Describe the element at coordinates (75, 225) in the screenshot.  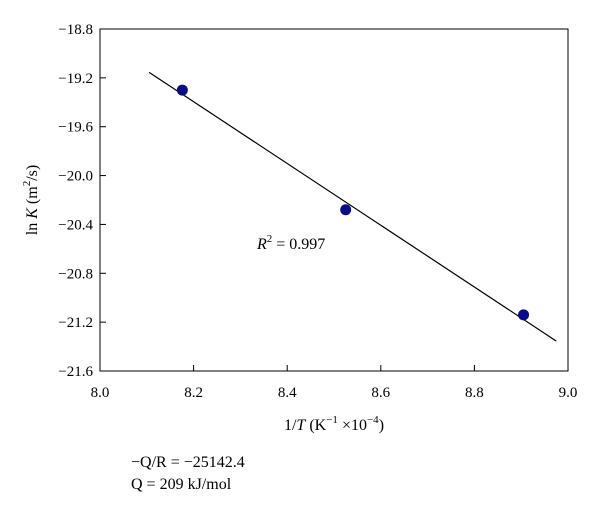
I see `y-tick-label: −20.4` at that location.